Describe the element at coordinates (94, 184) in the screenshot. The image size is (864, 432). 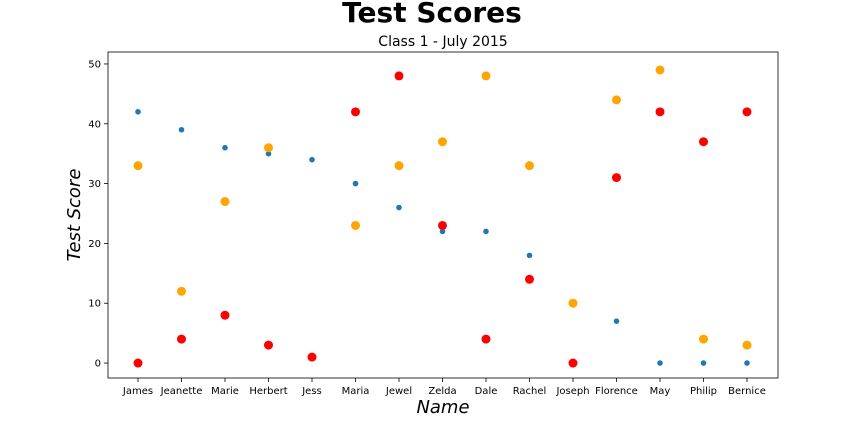
I see `y-tick-label: 30` at that location.